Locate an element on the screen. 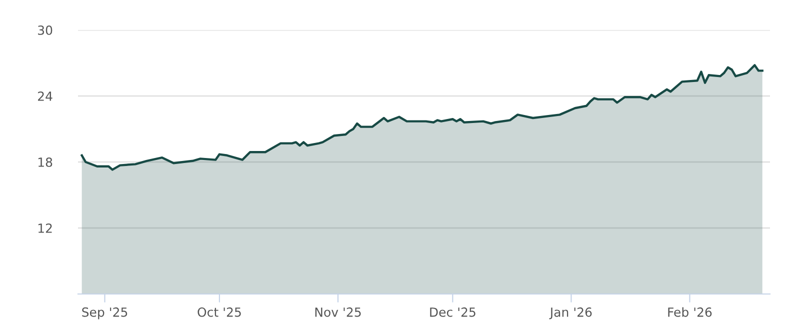 This screenshot has height=324, width=800. y-tick-label: 18 is located at coordinates (45, 162).